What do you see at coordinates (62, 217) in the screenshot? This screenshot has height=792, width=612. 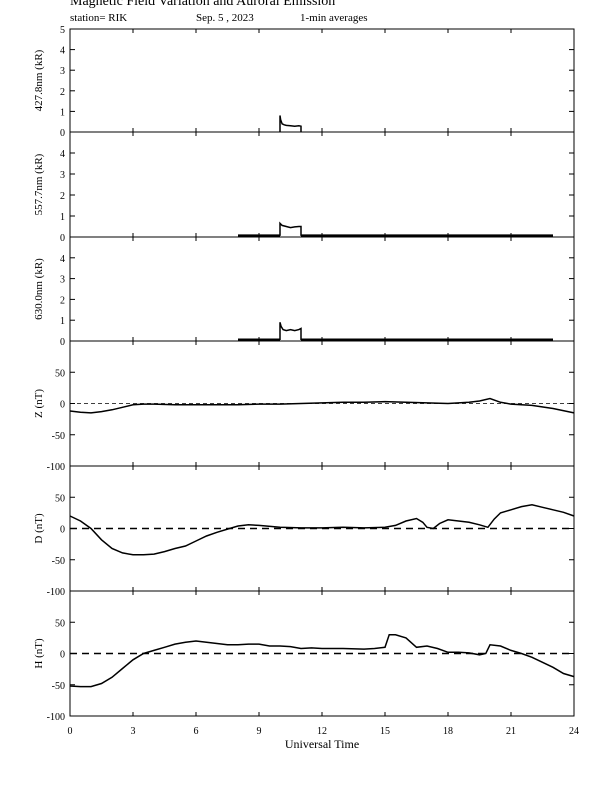 I see `y-tick-label-p5577-1: 1` at bounding box center [62, 217].